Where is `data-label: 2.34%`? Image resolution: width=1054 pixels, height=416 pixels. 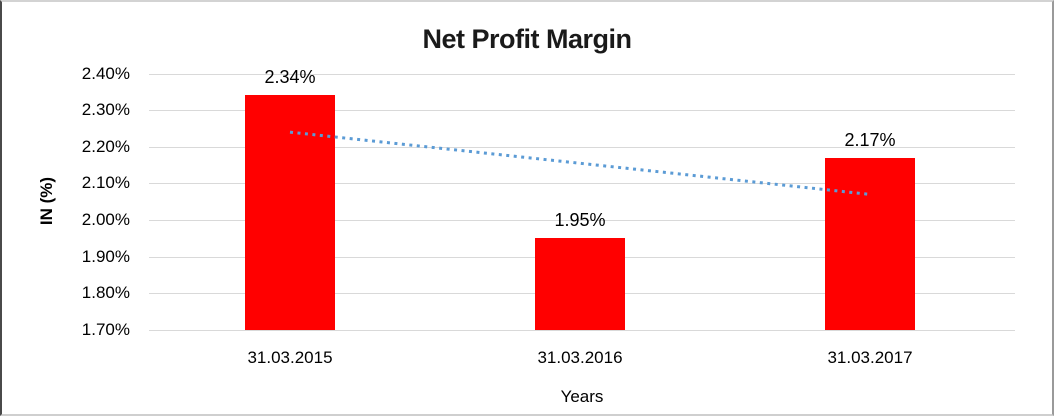
data-label: 2.34% is located at coordinates (290, 77).